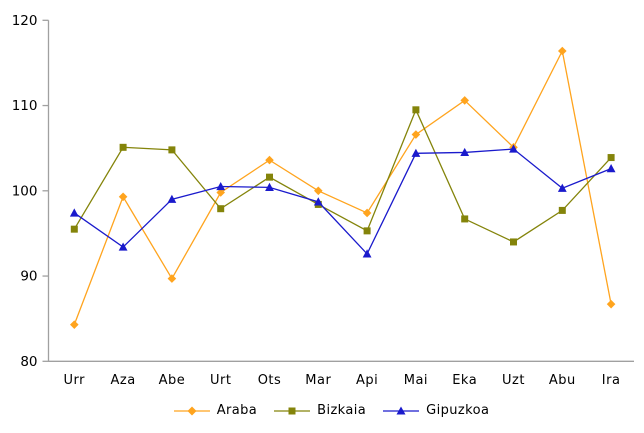 This screenshot has height=433, width=644. Describe the element at coordinates (416, 380) in the screenshot. I see `x-category-label: Mai` at that location.